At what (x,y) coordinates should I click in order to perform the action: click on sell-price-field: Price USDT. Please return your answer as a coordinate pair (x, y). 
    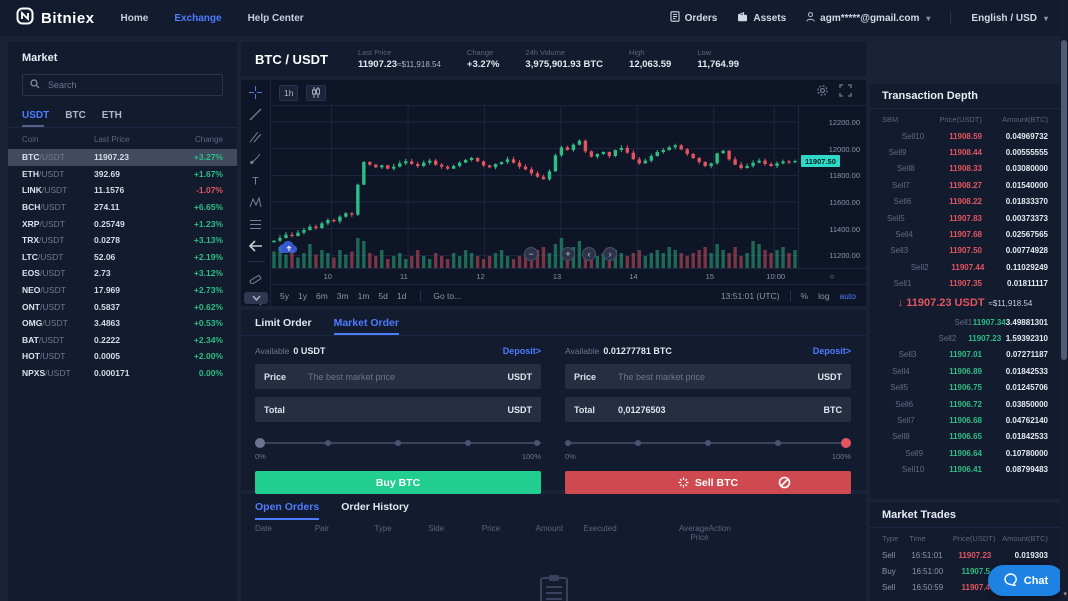
    Looking at the image, I should click on (708, 376).